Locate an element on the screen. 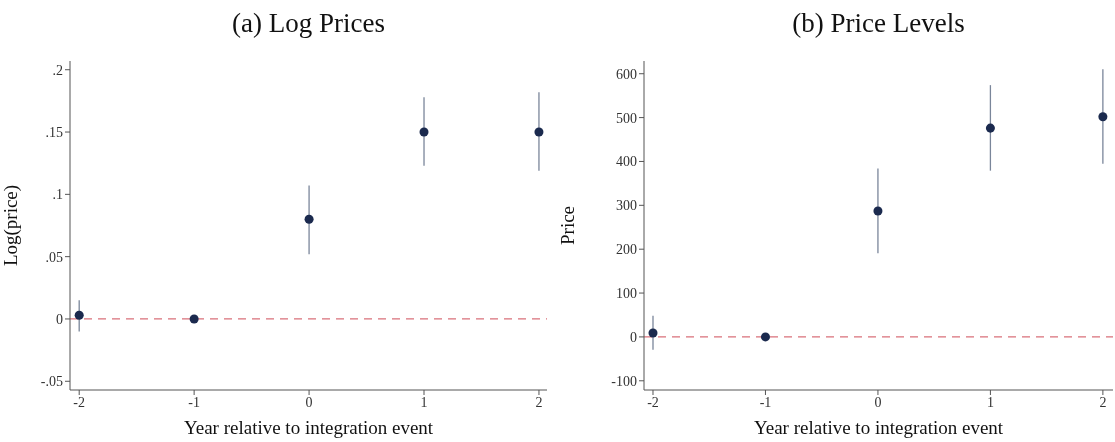 This screenshot has width=1115, height=442. y-tick-label: 500 is located at coordinates (626, 118).